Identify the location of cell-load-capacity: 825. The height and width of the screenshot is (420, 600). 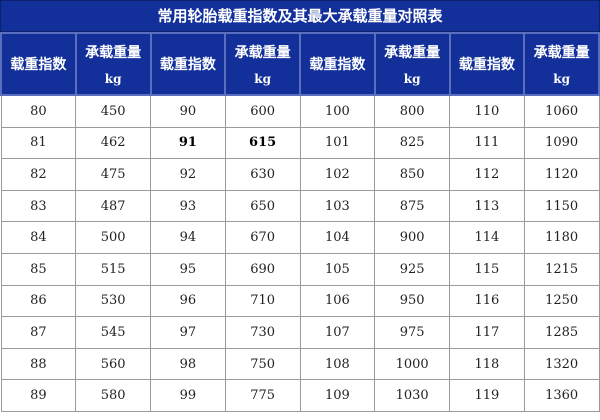
(412, 143).